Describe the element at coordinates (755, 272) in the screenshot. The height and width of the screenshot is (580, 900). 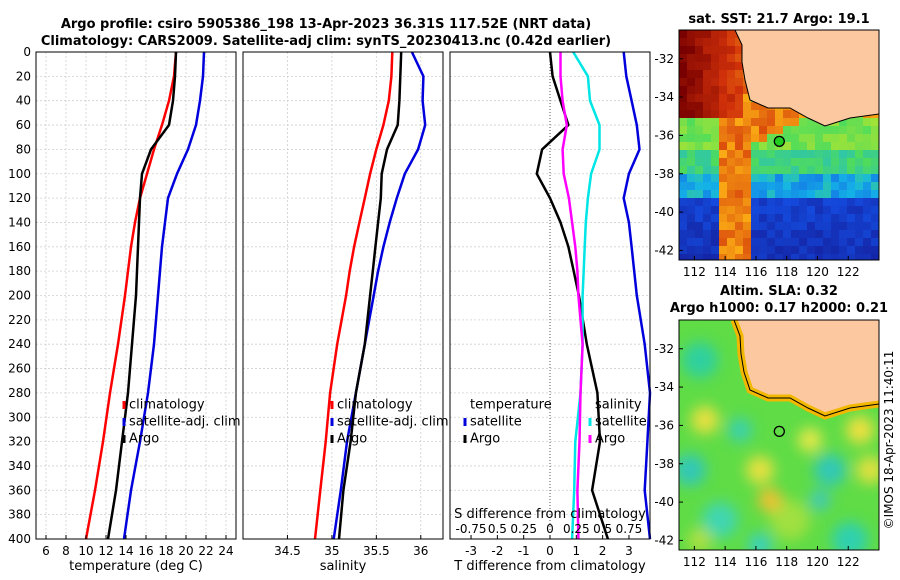
I see `x-tick-label: 116` at that location.